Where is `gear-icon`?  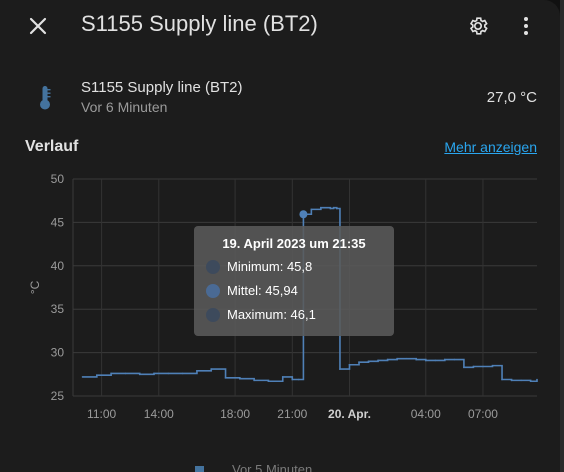
gear-icon is located at coordinates (478, 26).